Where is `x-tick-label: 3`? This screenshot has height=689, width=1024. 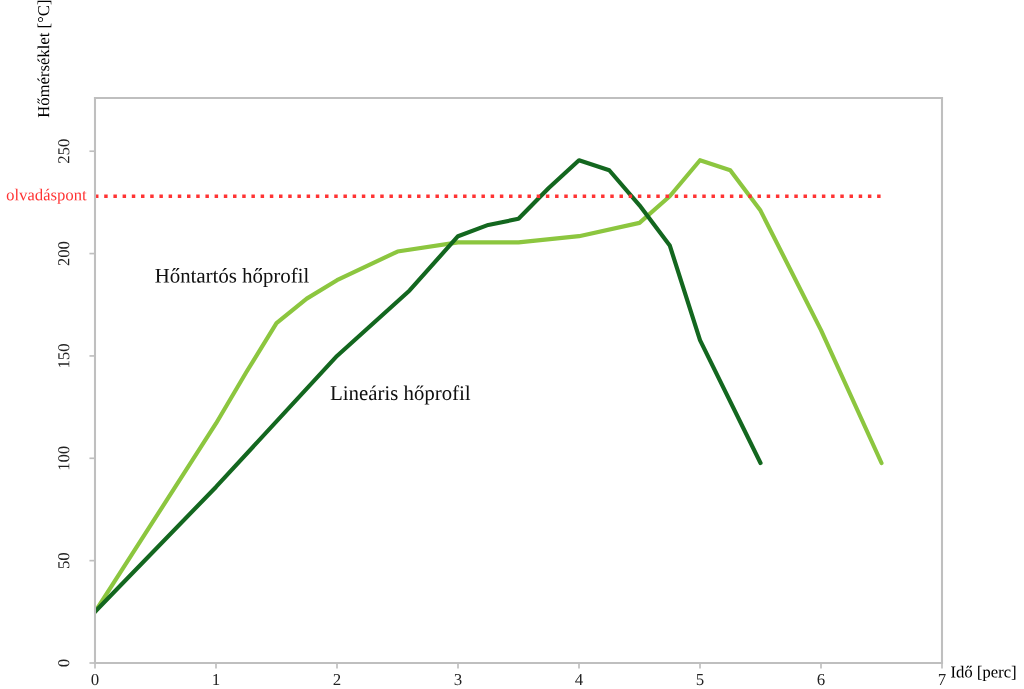 x-tick-label: 3 is located at coordinates (458, 679).